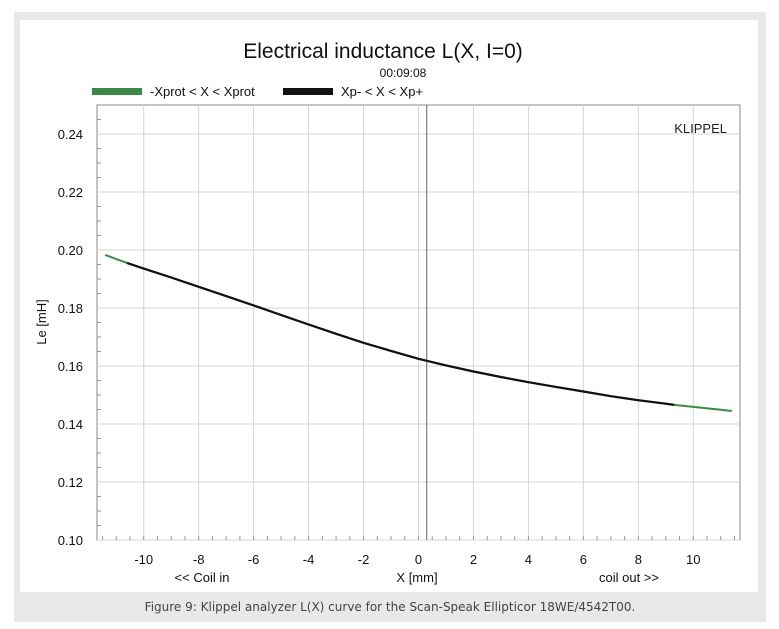 The height and width of the screenshot is (629, 779). What do you see at coordinates (416, 577) in the screenshot?
I see `x-axis-label: X [mm]` at bounding box center [416, 577].